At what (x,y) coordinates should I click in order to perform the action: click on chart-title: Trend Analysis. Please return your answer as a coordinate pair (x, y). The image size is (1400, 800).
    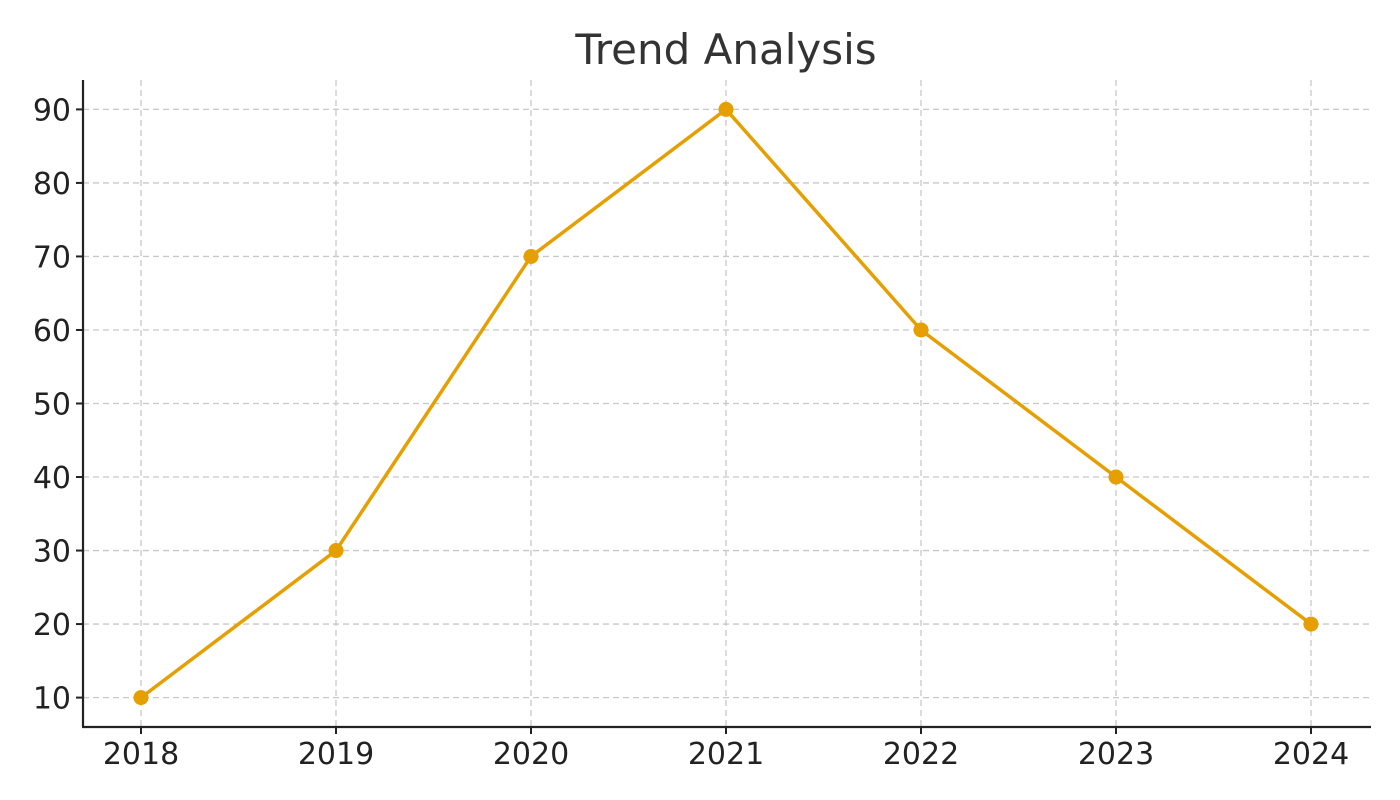
    Looking at the image, I should click on (725, 49).